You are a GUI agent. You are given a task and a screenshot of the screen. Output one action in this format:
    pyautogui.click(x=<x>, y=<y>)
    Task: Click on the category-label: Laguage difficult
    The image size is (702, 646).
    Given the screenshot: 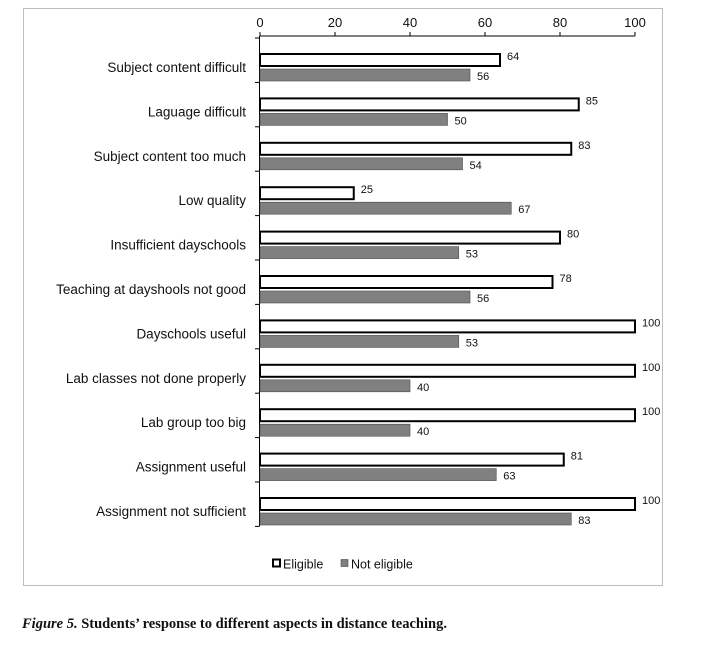 What is the action you would take?
    pyautogui.click(x=197, y=111)
    